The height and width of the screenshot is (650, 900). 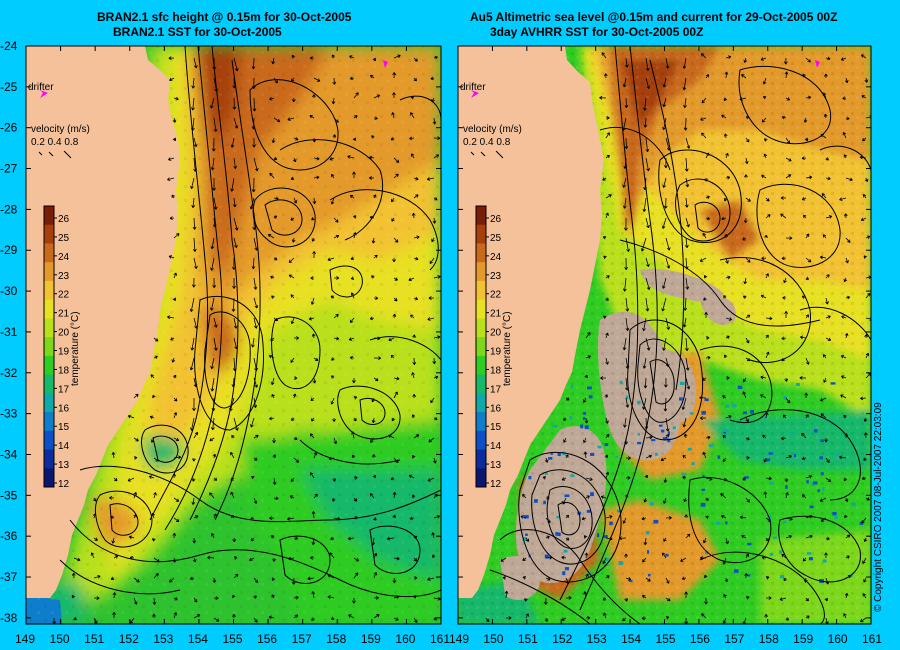 What do you see at coordinates (496, 314) in the screenshot?
I see `colorbar-tick-label: 21` at bounding box center [496, 314].